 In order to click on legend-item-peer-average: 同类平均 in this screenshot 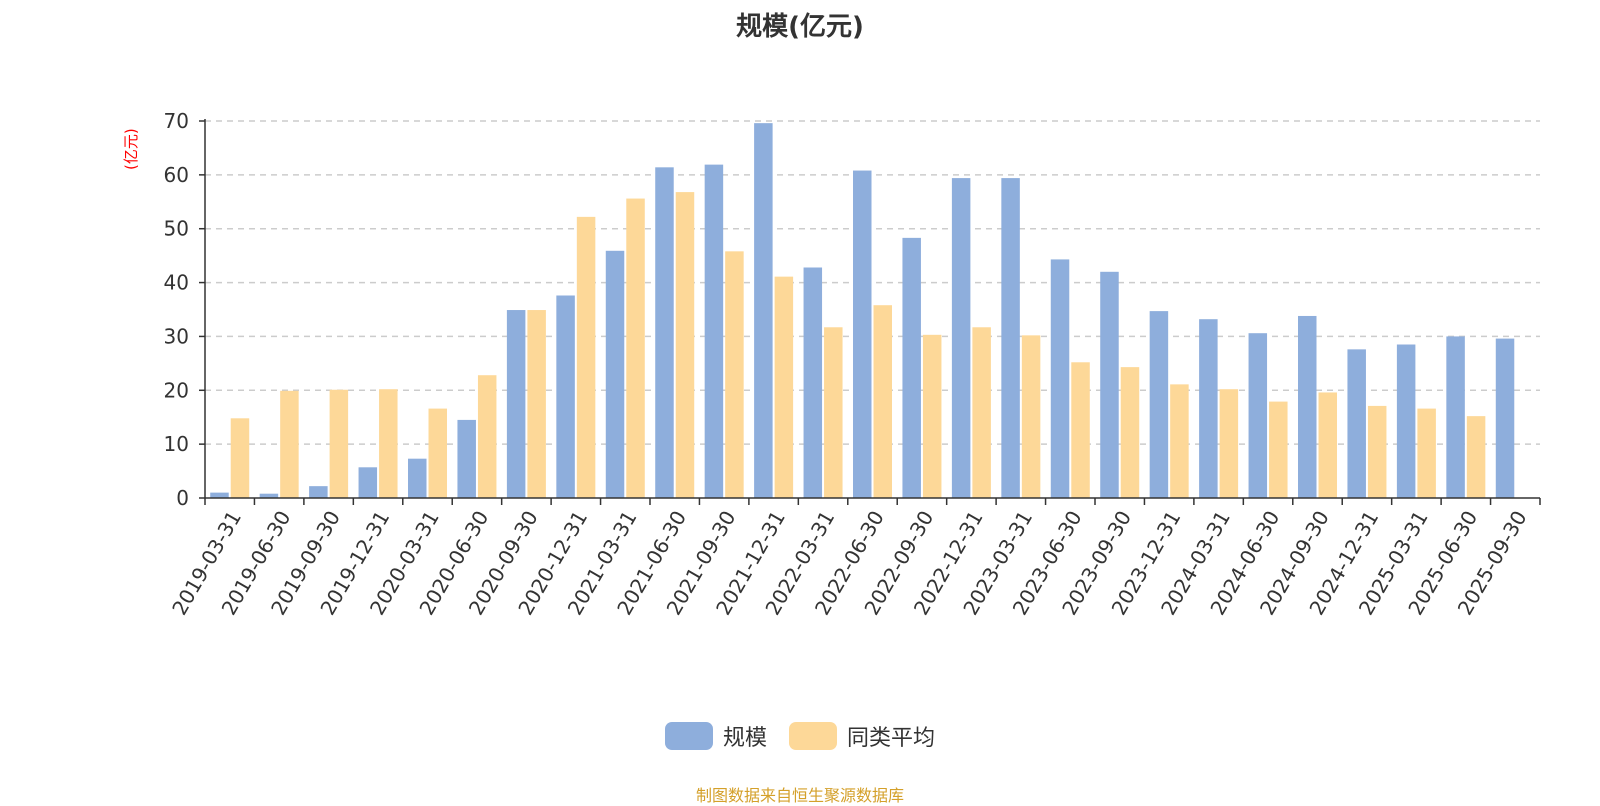, I will do `click(862, 736)`.